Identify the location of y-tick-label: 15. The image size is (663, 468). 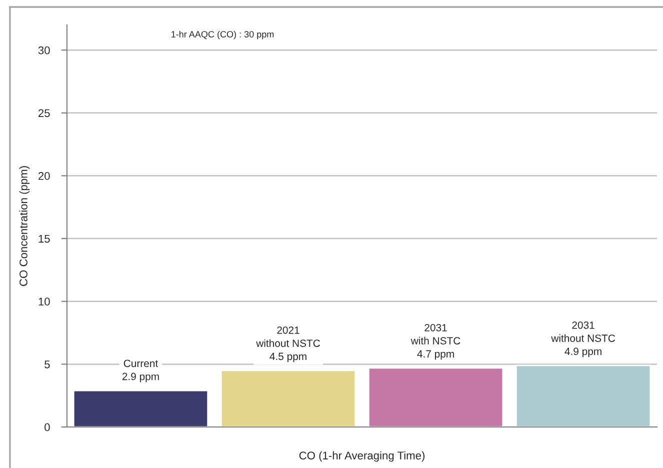
(44, 238).